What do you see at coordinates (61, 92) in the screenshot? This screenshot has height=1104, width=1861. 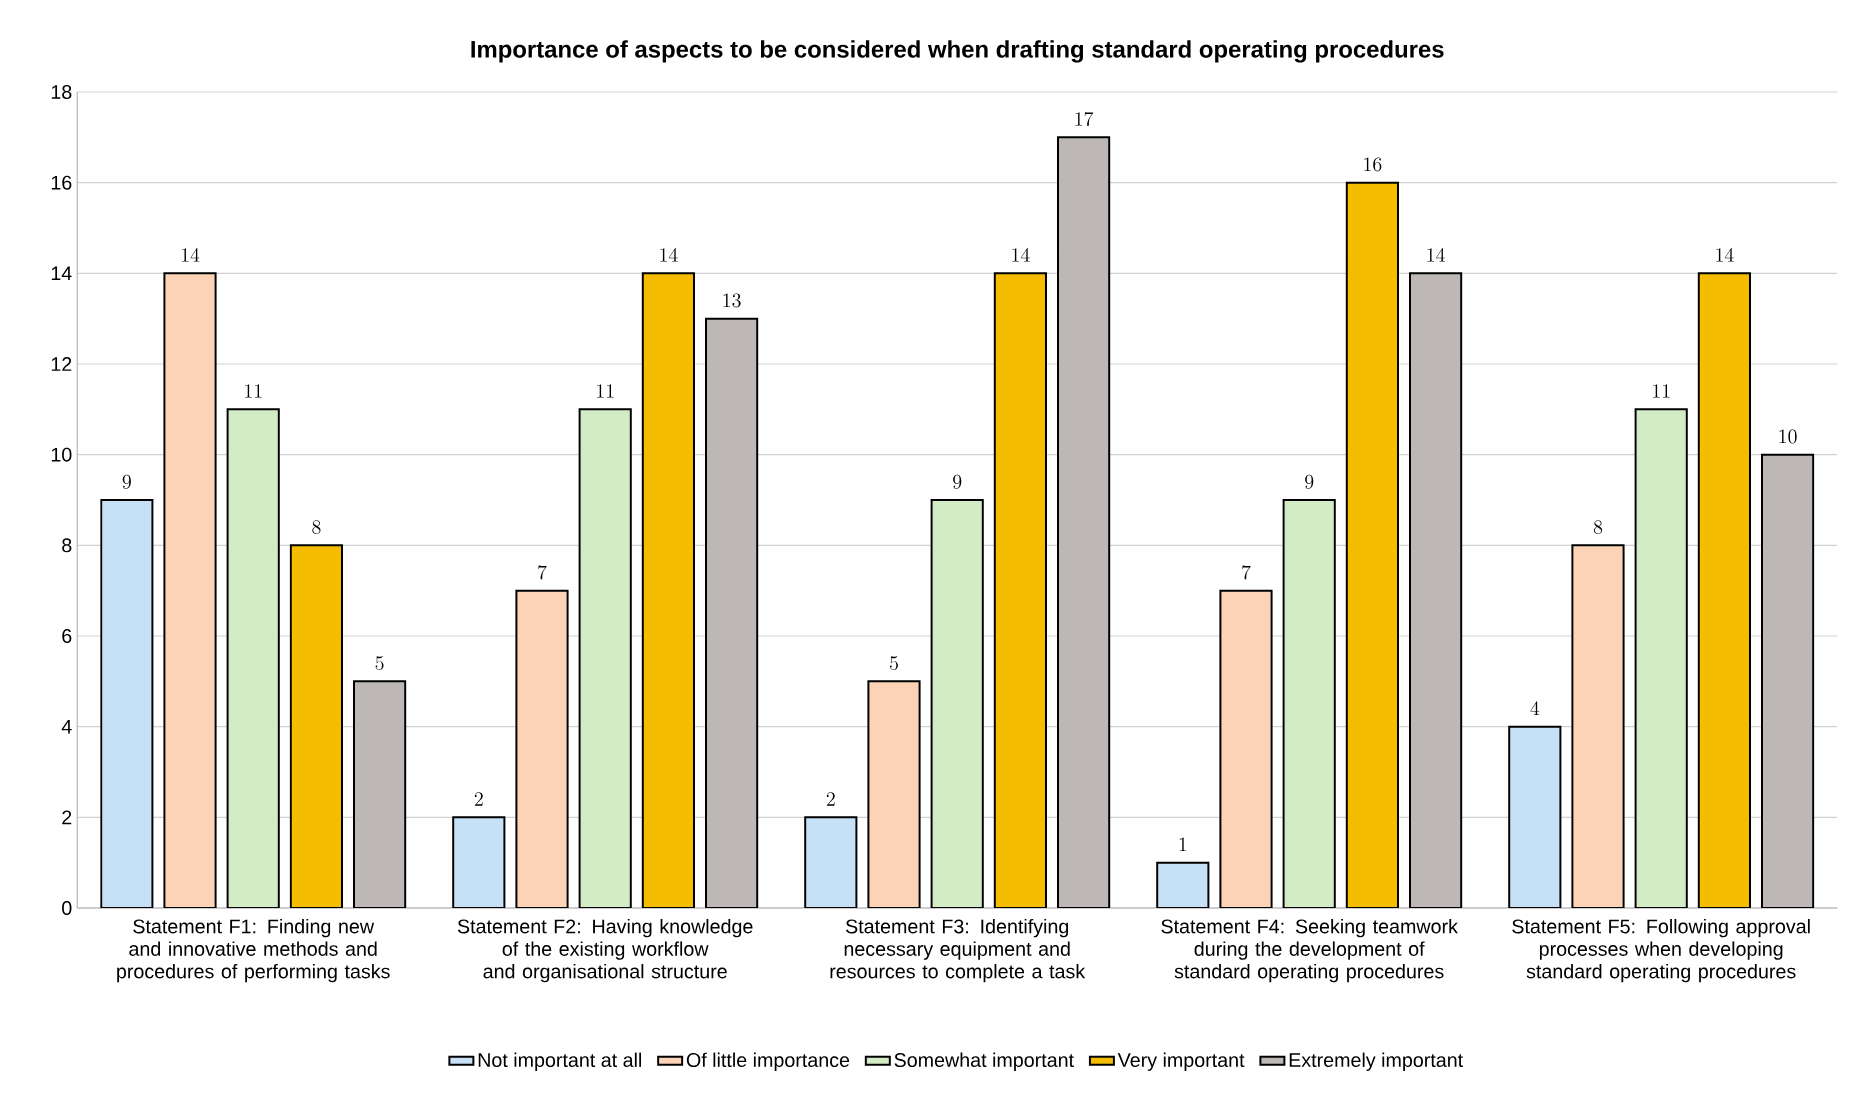 I see `y-tick-label: 18` at bounding box center [61, 92].